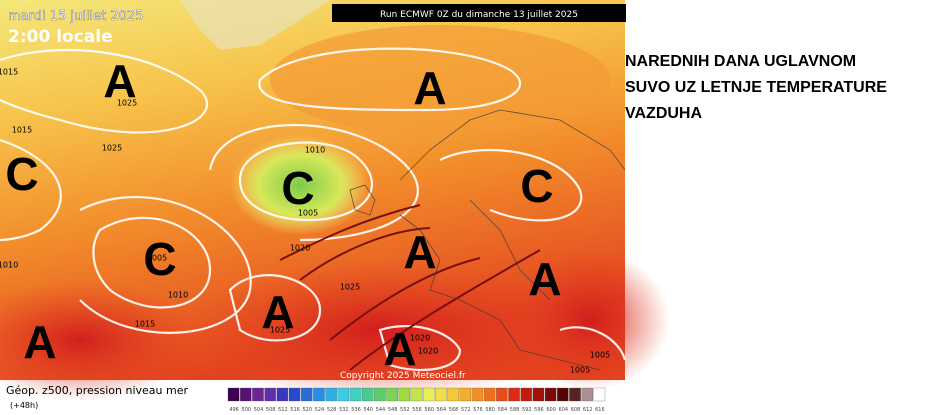 This screenshot has width=940, height=415. I want to click on scale-label: 504, so click(259, 410).